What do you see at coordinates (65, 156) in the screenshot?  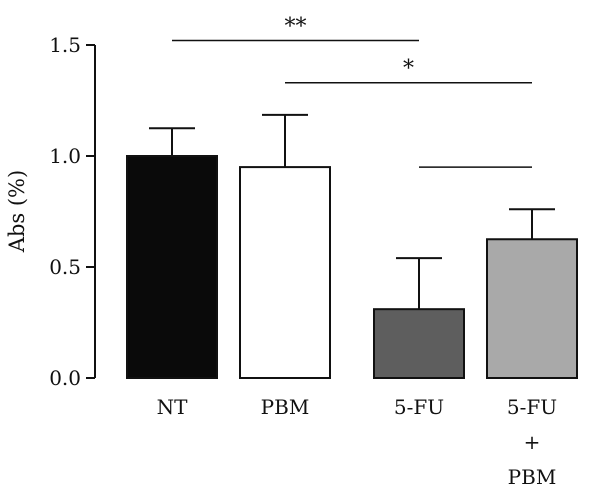 I see `y-tick-label: 1.0` at bounding box center [65, 156].